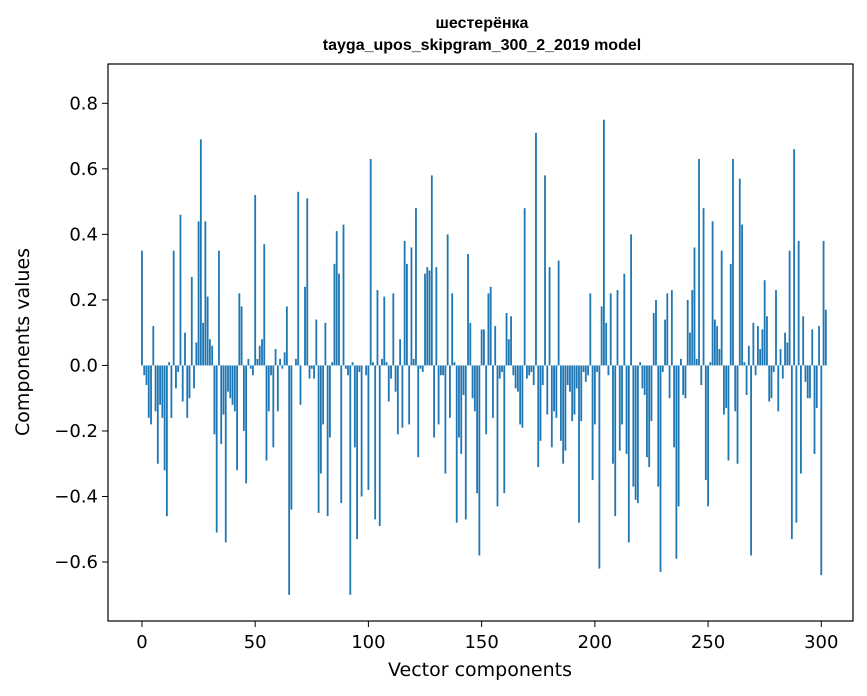  Describe the element at coordinates (83, 103) in the screenshot. I see `y-tick-label: 0.8` at that location.